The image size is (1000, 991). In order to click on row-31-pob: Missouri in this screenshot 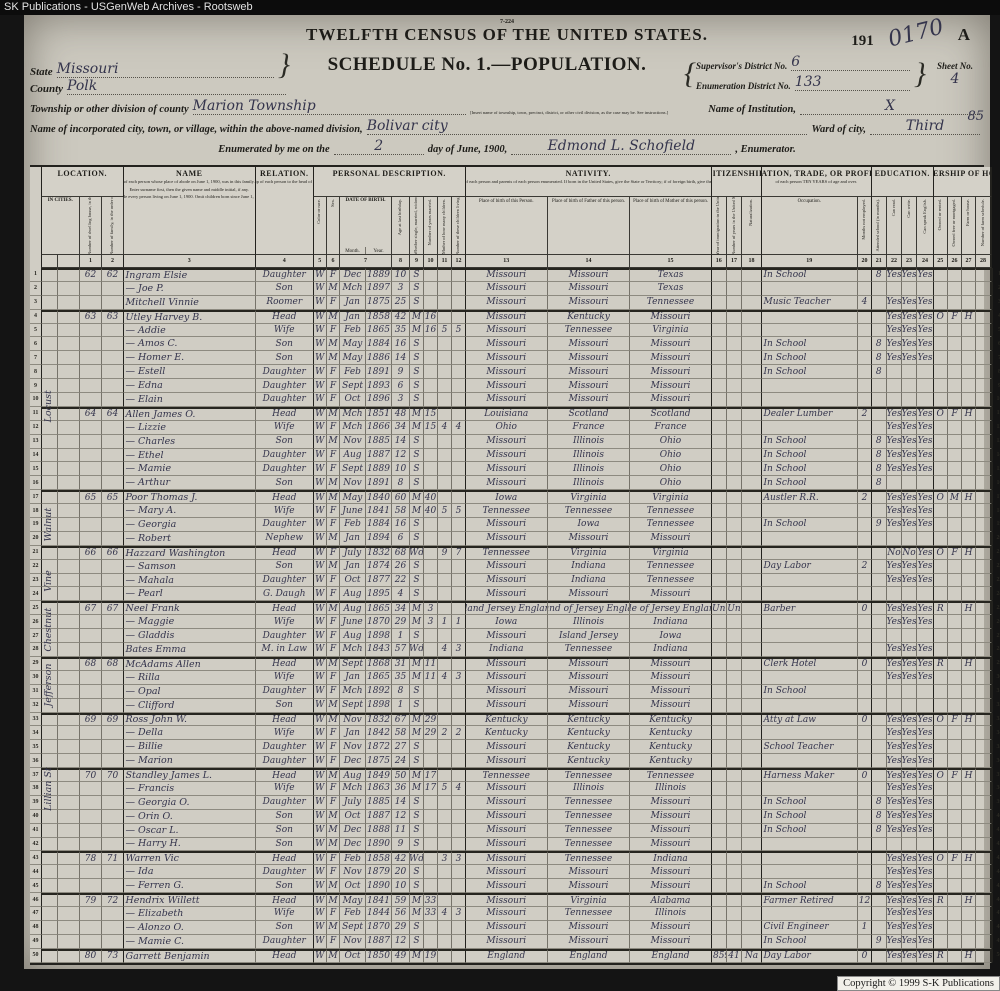, I will do `click(506, 691)`.